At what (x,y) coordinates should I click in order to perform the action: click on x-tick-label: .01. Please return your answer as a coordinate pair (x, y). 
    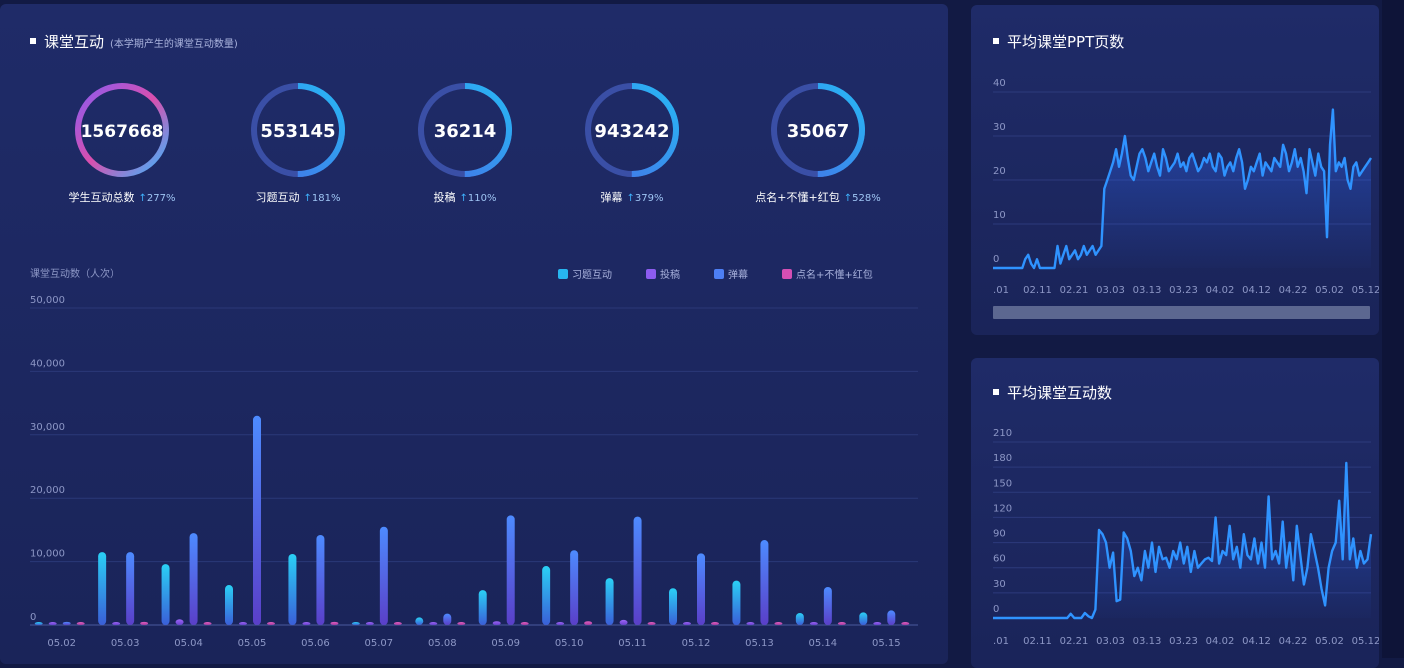
    Looking at the image, I should click on (1001, 641).